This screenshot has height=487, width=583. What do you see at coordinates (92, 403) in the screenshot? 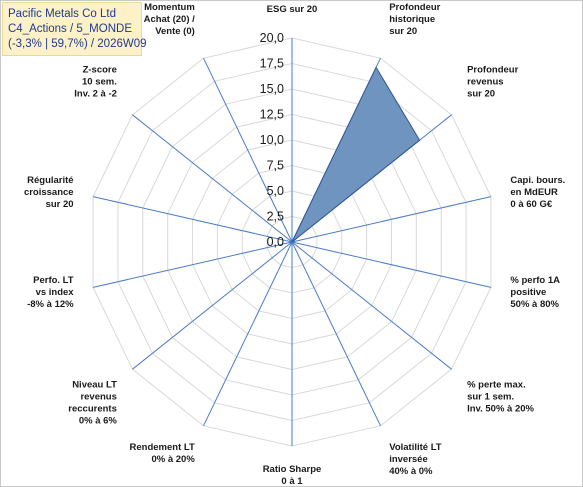
I see `axis-label: Niveau LT revenus reccurents 0% à 6%` at bounding box center [92, 403].